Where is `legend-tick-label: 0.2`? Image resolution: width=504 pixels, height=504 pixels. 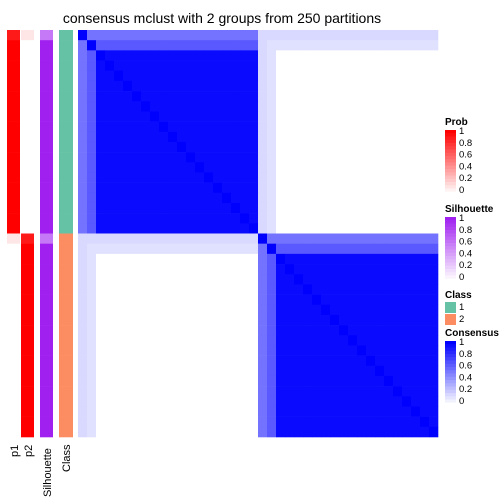 legend-tick-label: 0.2 is located at coordinates (465, 265).